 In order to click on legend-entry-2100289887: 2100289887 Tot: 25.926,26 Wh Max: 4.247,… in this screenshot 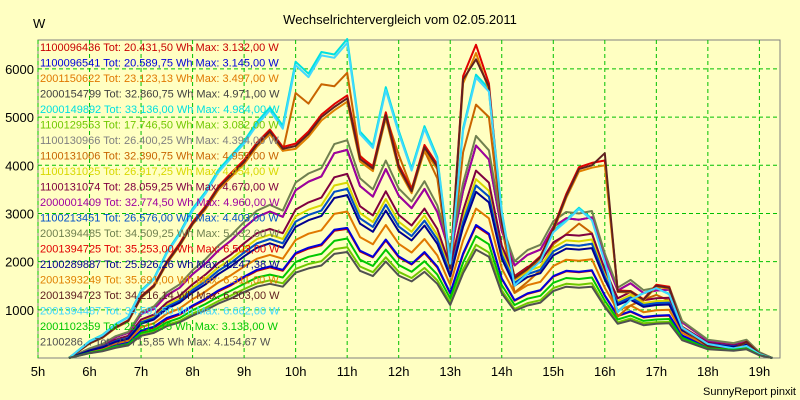, I will do `click(160, 265)`.